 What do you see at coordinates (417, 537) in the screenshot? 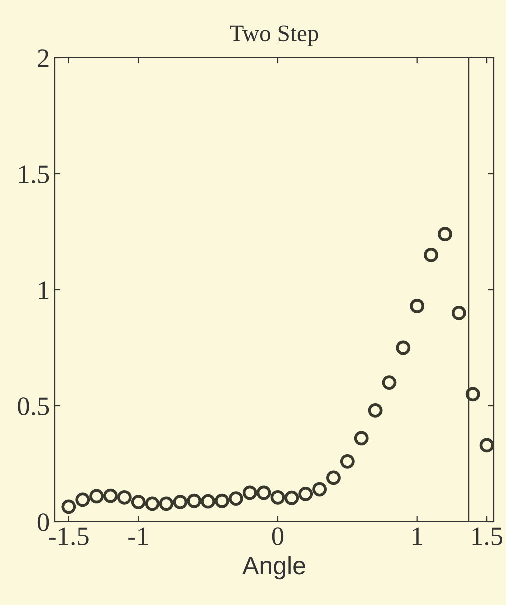
I see `x-tick-label: 1` at bounding box center [417, 537].